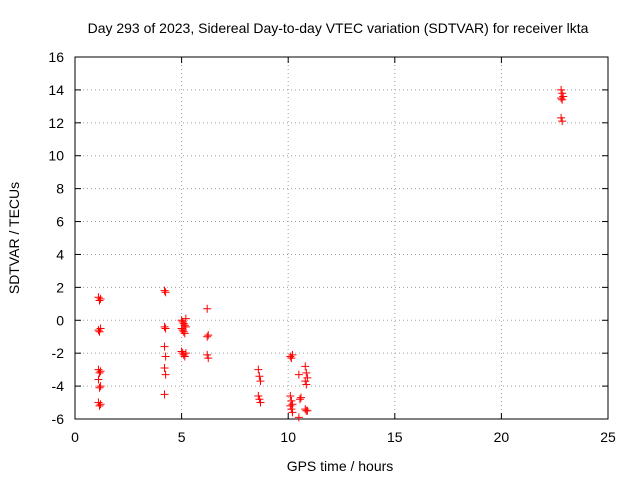 This screenshot has width=640, height=480. What do you see at coordinates (288, 437) in the screenshot?
I see `x-tick-label: 10` at bounding box center [288, 437].